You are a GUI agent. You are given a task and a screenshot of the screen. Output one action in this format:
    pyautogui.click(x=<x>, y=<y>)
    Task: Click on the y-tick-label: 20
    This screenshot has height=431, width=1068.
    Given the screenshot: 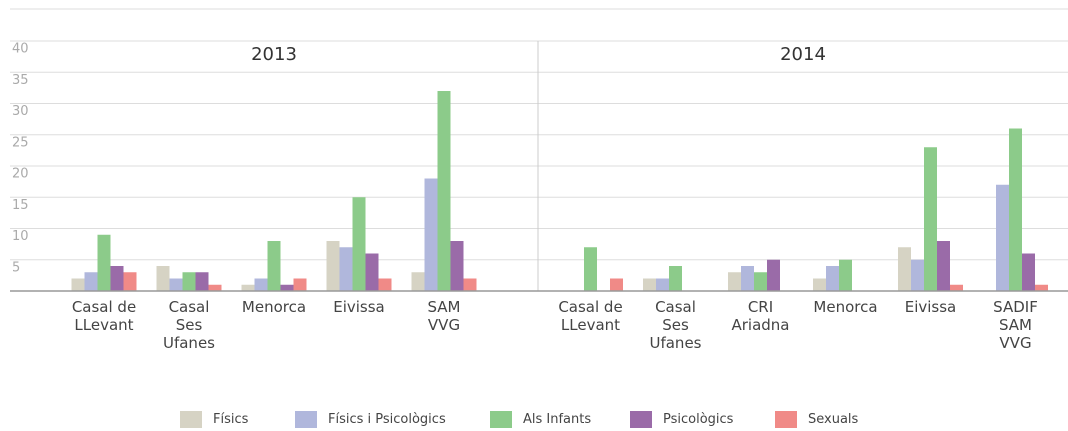 What is the action you would take?
    pyautogui.click(x=20, y=174)
    